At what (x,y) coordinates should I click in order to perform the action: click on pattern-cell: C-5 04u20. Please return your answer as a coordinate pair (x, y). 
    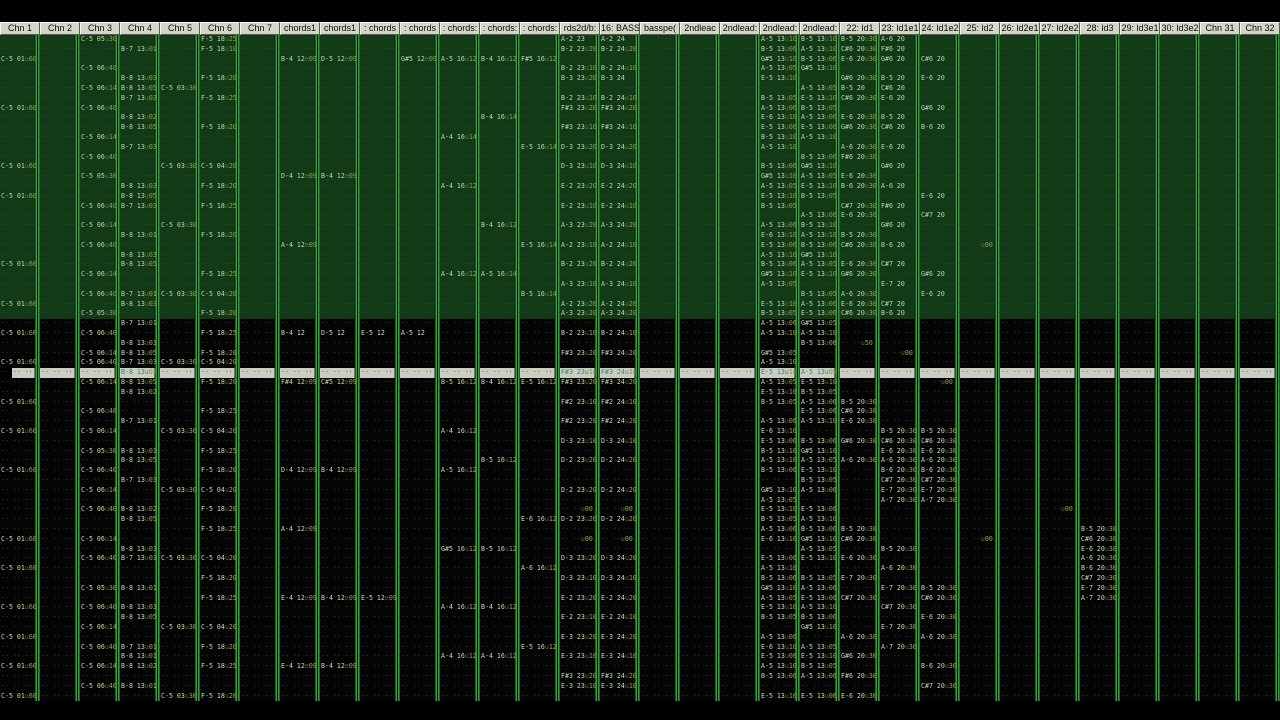
    Looking at the image, I should click on (220, 363).